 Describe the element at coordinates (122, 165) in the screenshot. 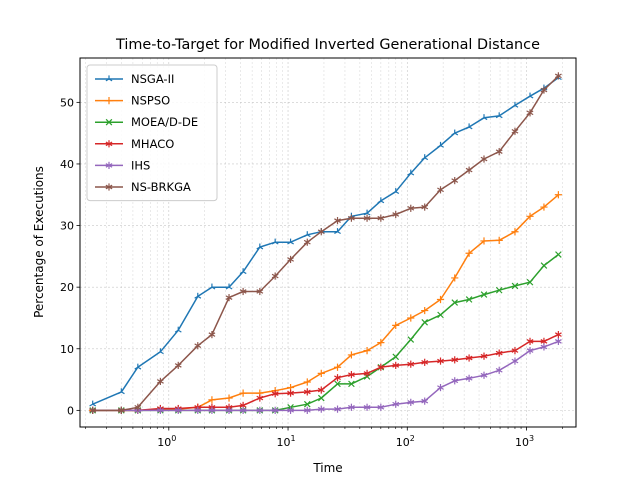

I see `legend-item-ihs: IHS` at that location.